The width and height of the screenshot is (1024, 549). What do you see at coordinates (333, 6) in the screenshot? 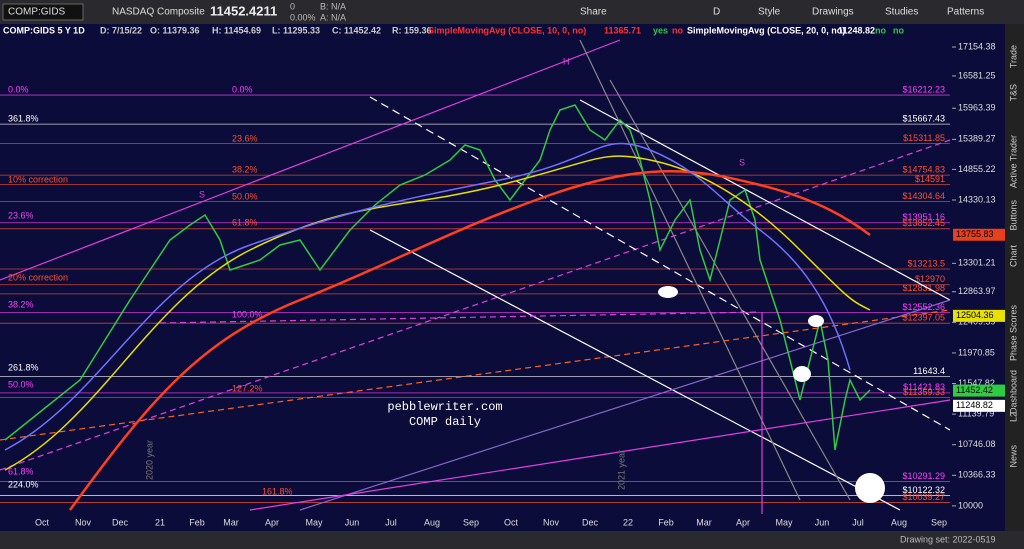
I see `bid: B: N/A` at bounding box center [333, 6].